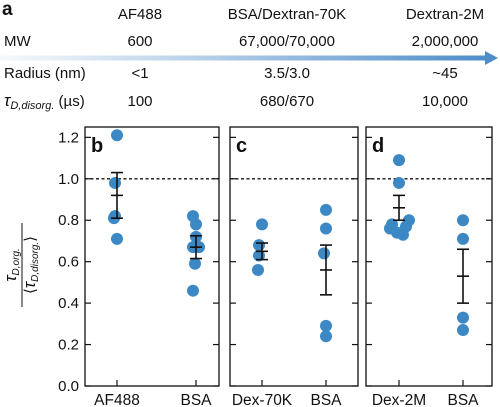 This screenshot has height=407, width=500. I want to click on y-tick-label: 0.2, so click(68, 345).